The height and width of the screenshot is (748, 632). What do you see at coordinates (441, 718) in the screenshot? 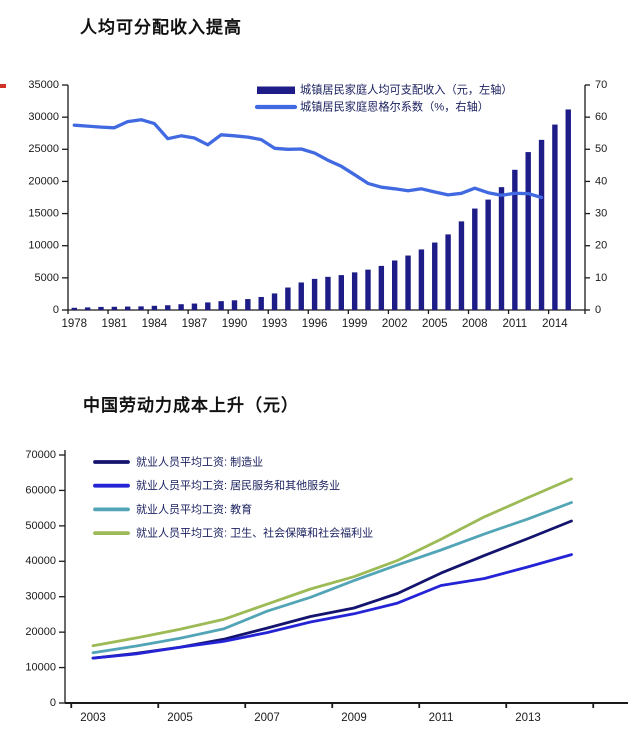
I see `chart2-x-tick-label: 2011` at bounding box center [441, 718].